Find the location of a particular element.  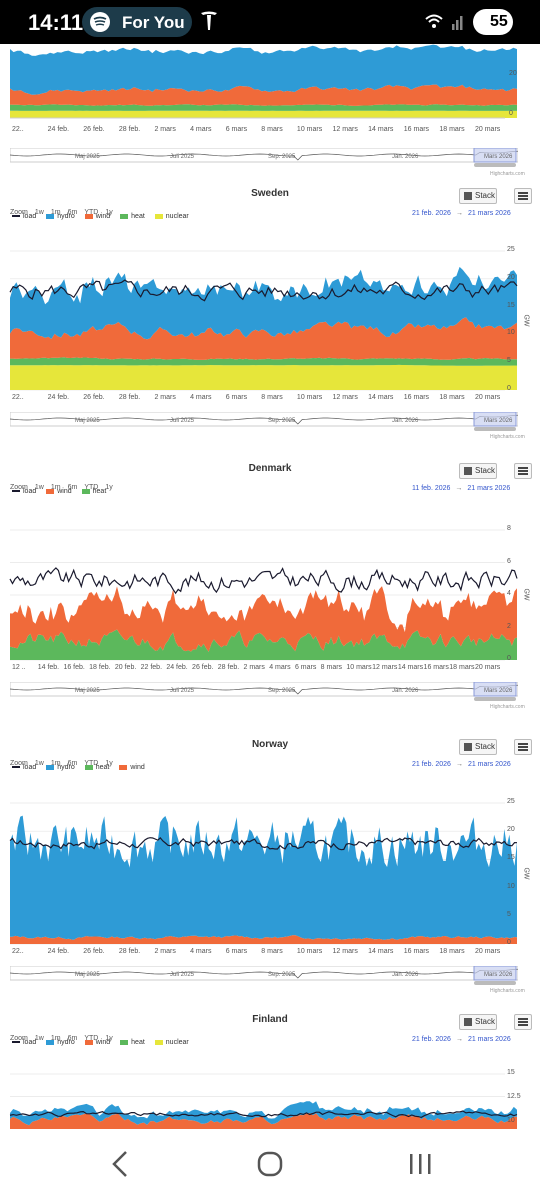

wind-area is located at coordinates (263, 1121).